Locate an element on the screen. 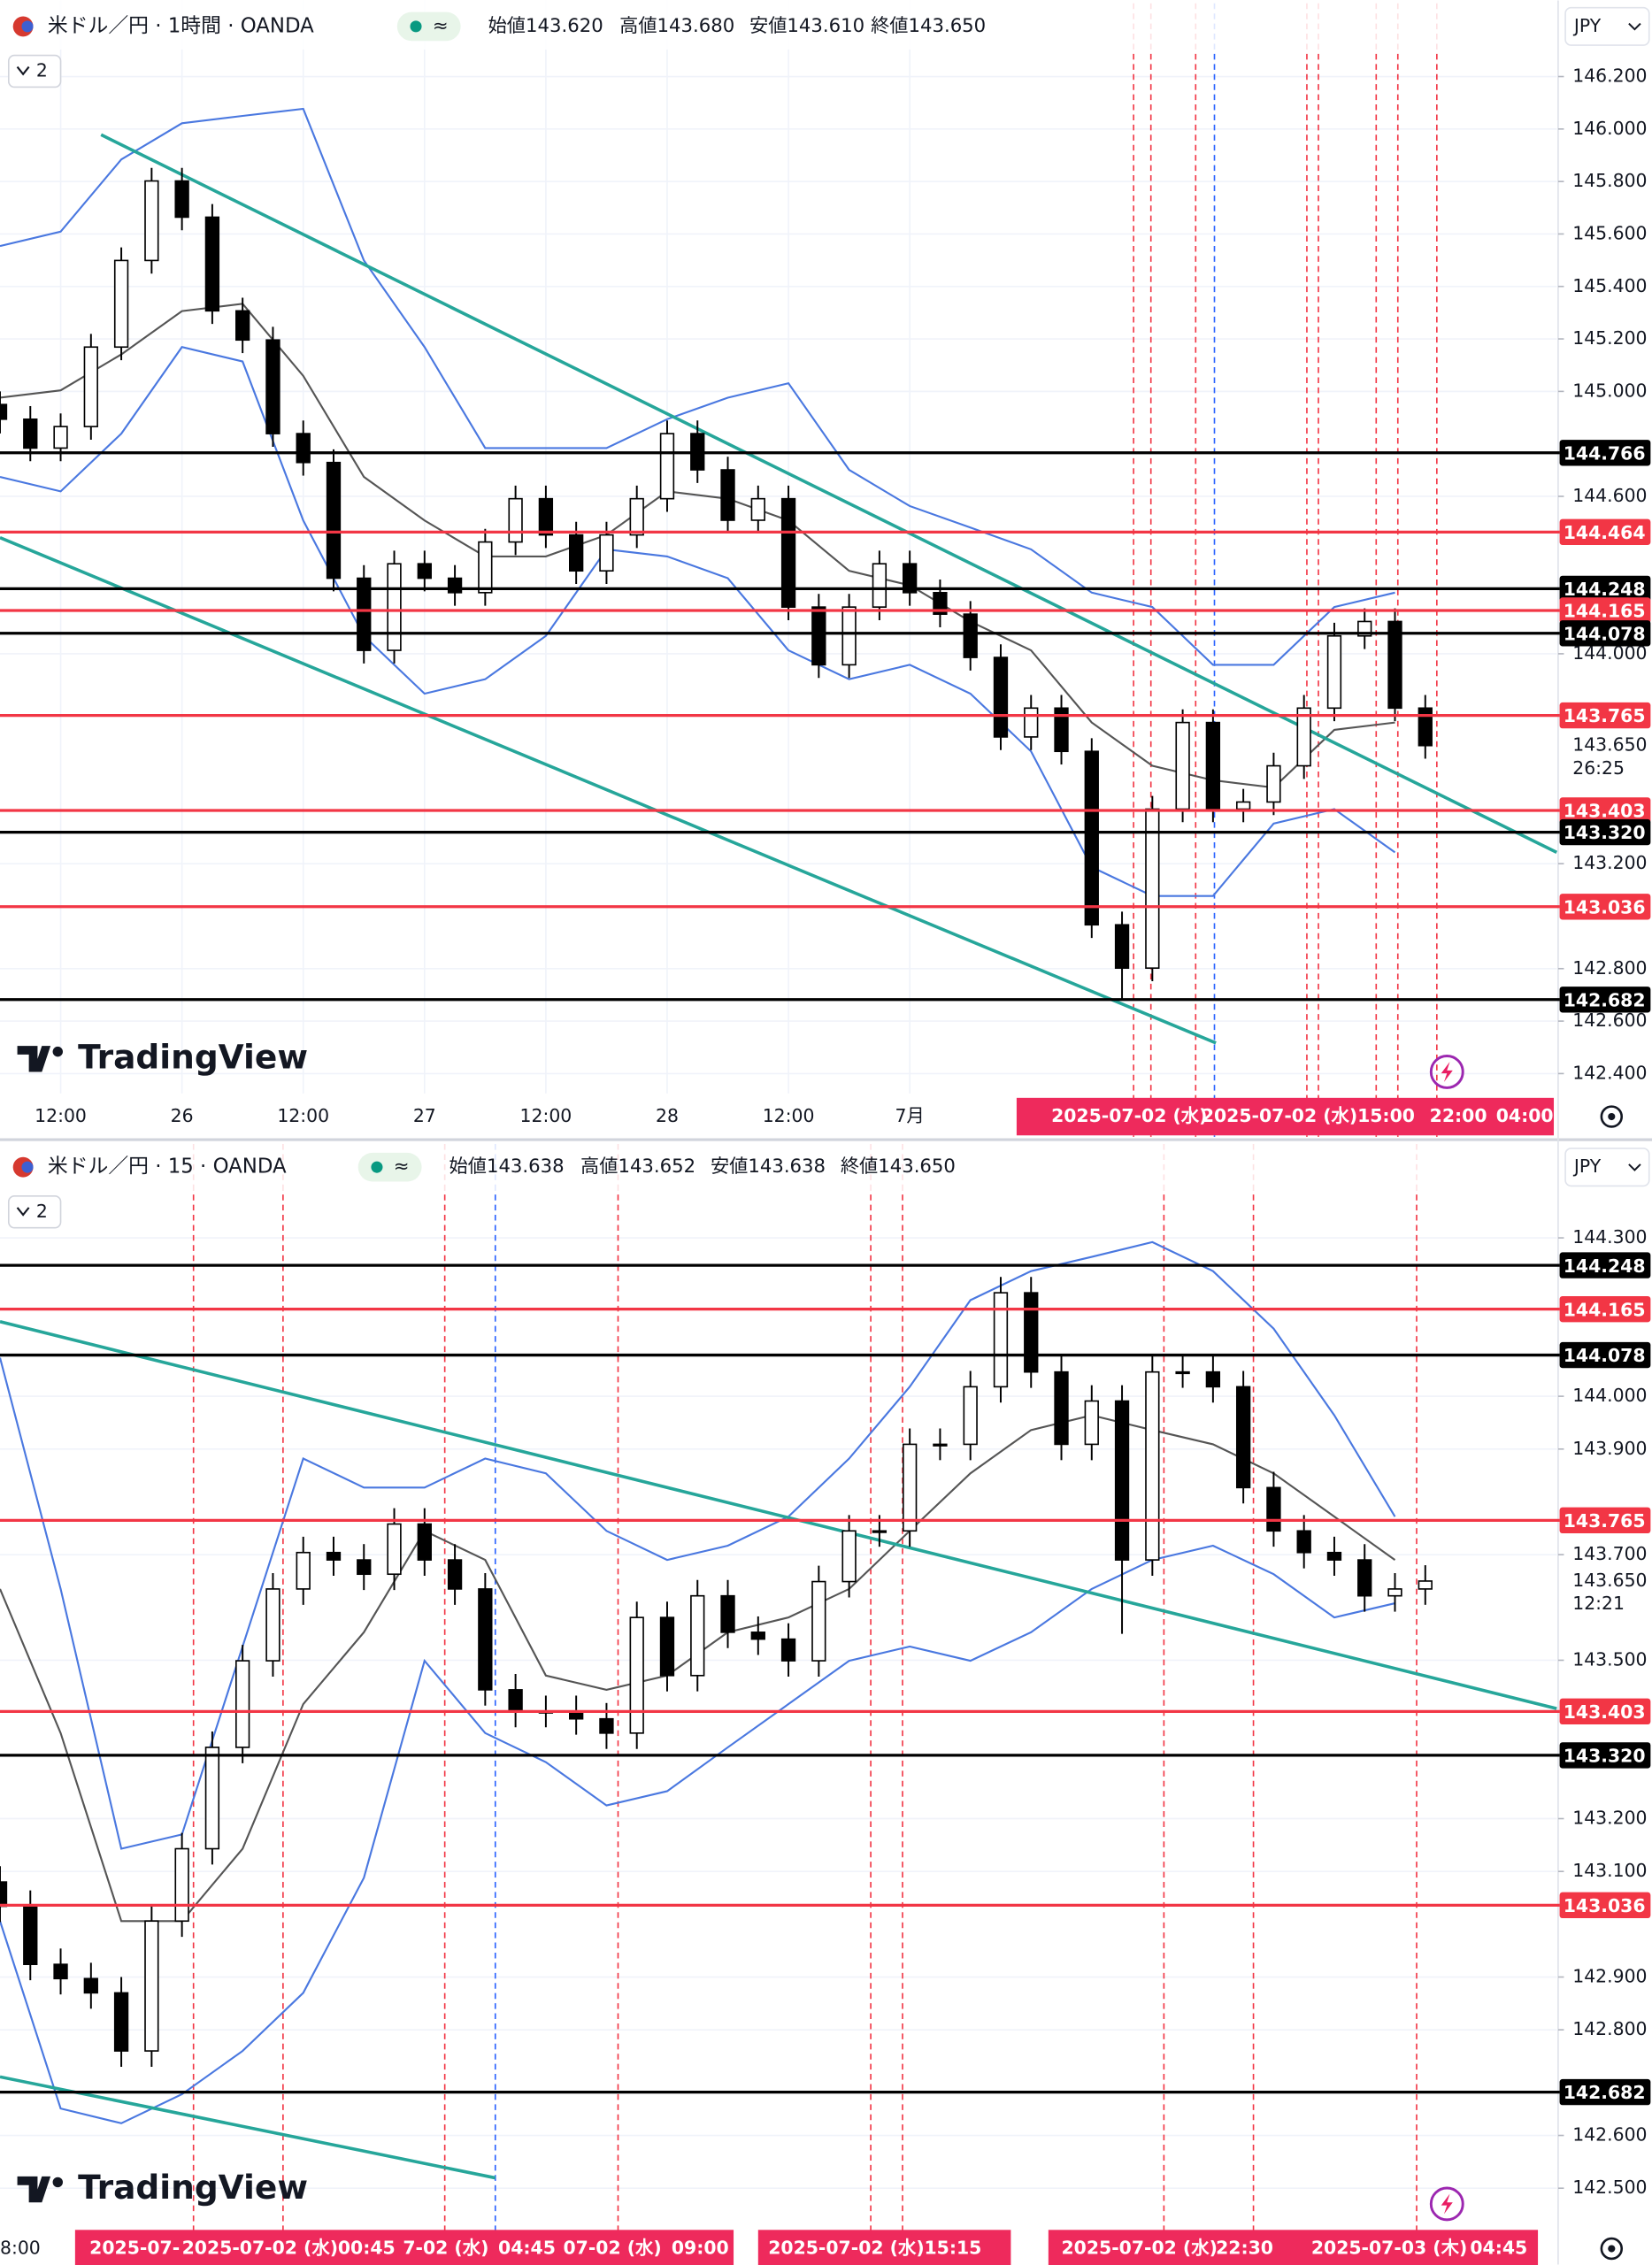 The width and height of the screenshot is (1652, 2265). y-tick-label: 144.300 is located at coordinates (1609, 1237).